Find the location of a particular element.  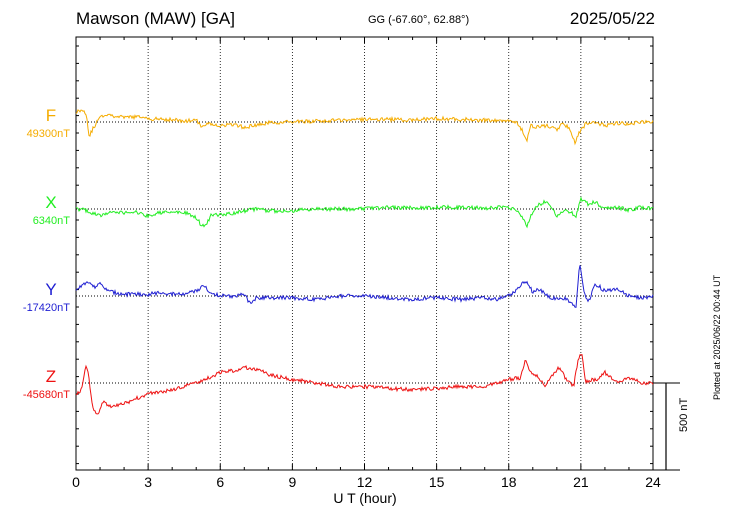

x-tick-labels: 0 3 6 9 12 15 18 21 24 is located at coordinates (366, 482).